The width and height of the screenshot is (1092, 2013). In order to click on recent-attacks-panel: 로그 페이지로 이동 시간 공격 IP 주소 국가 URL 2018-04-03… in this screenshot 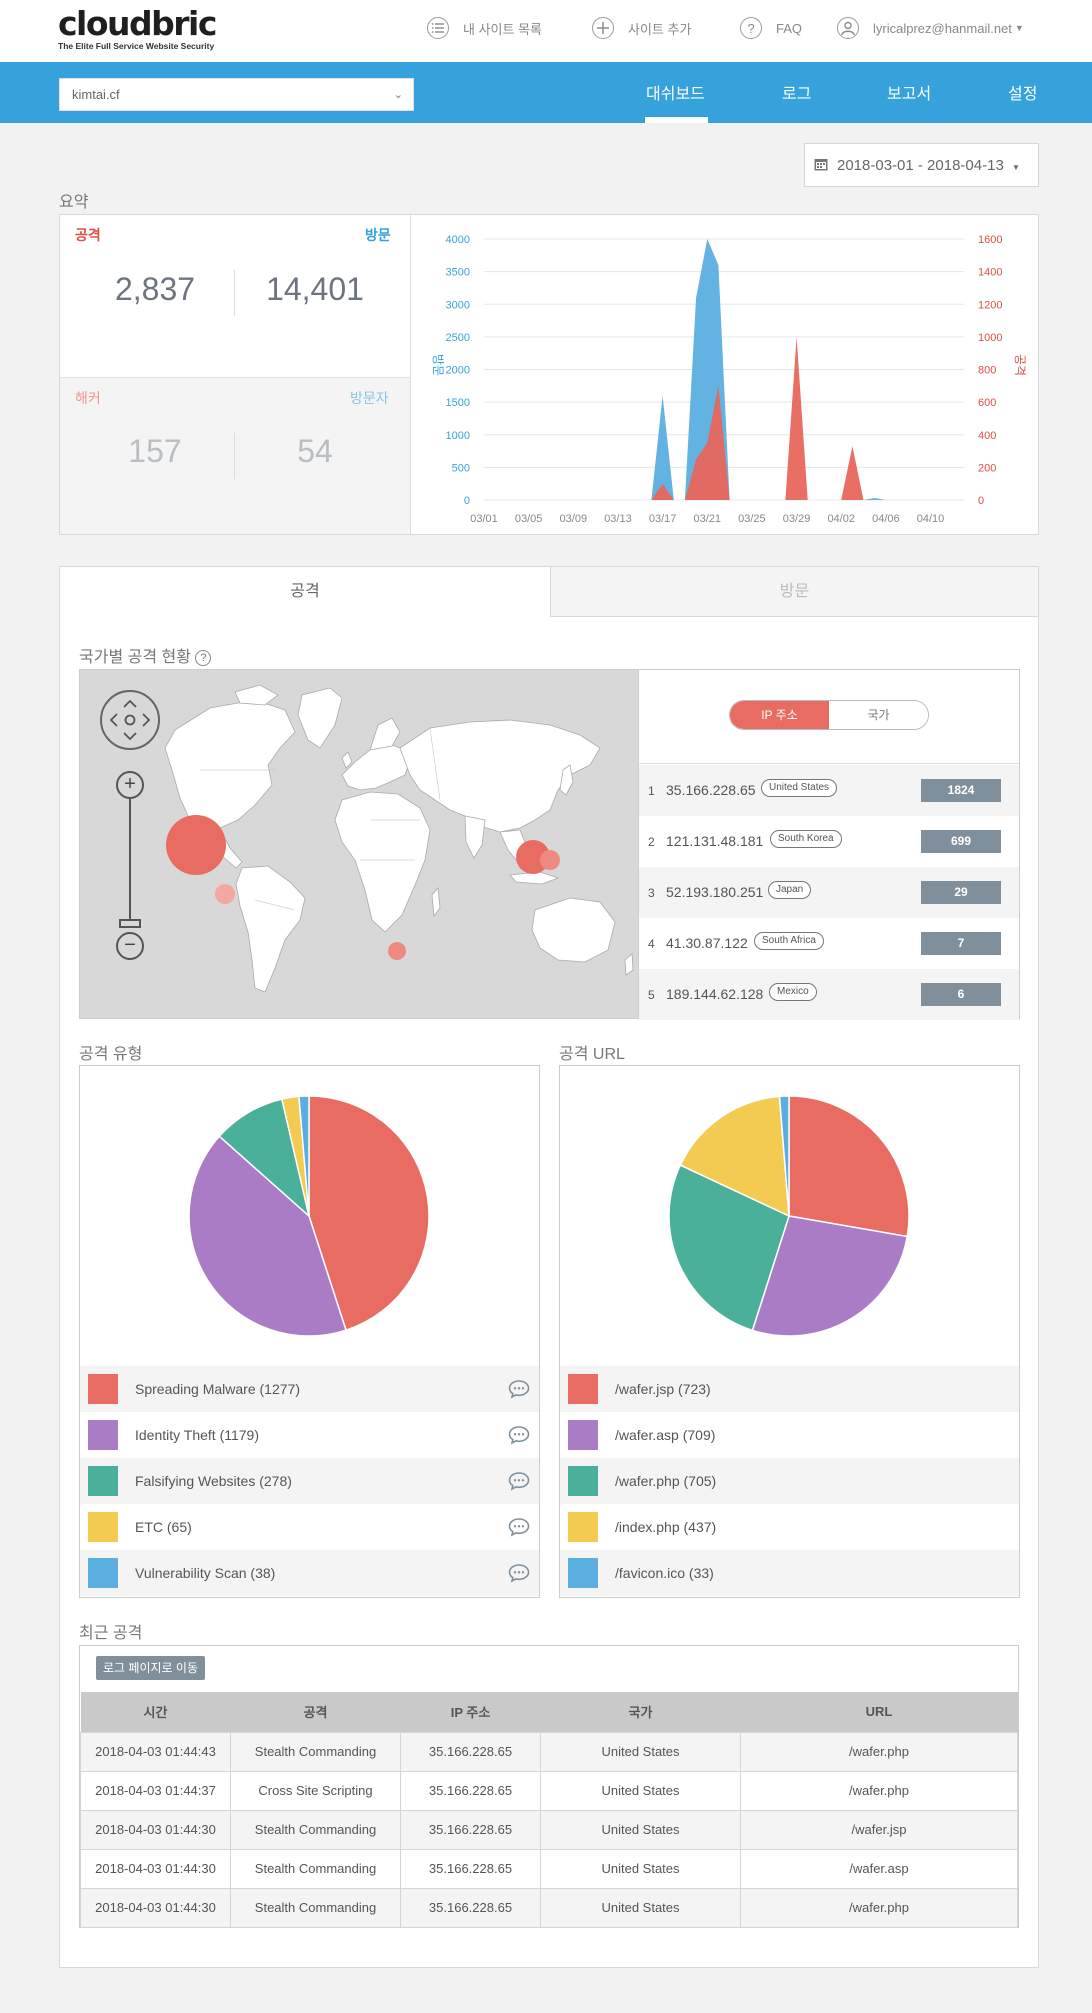, I will do `click(549, 1786)`.